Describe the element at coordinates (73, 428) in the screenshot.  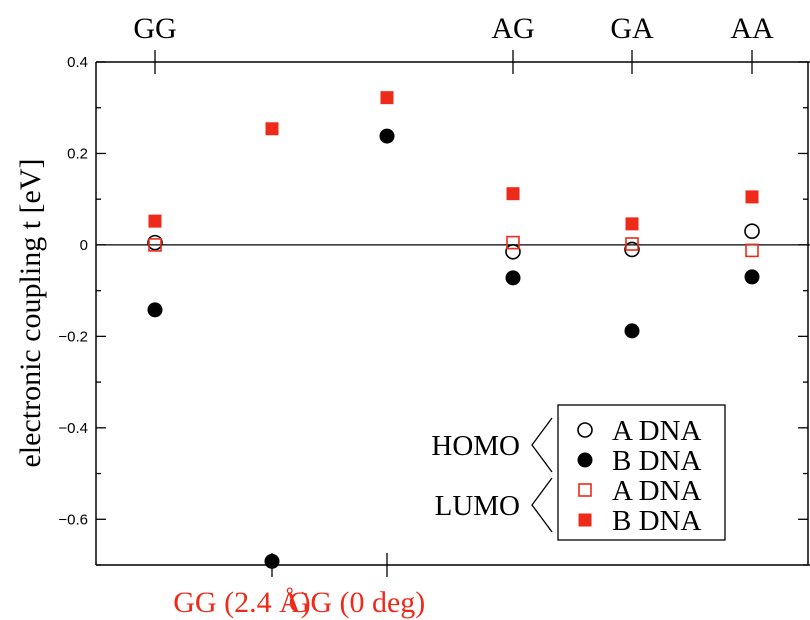
I see `y-tick-label: −0.4` at that location.